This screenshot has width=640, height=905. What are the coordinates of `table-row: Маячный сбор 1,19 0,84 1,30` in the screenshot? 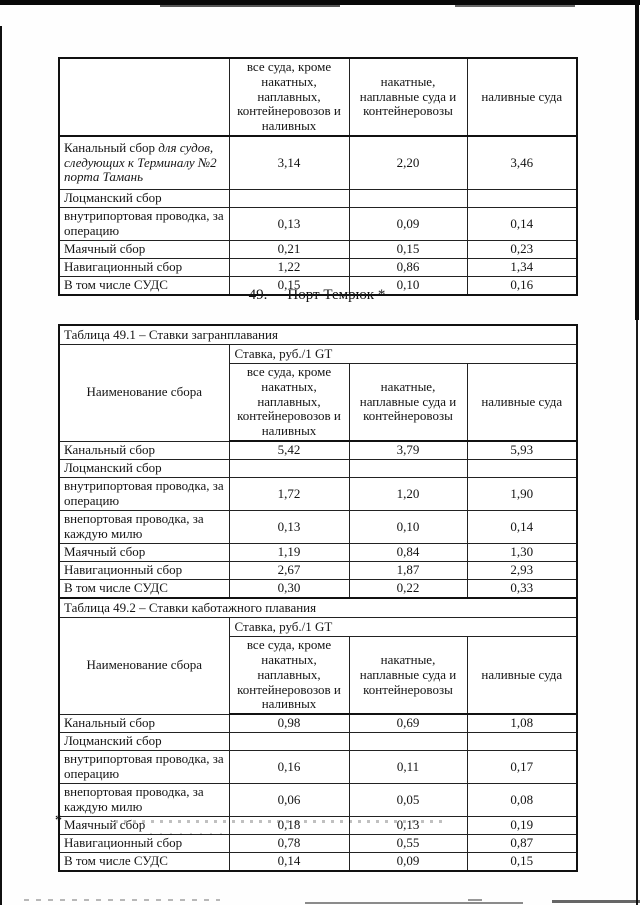 It's located at (318, 553).